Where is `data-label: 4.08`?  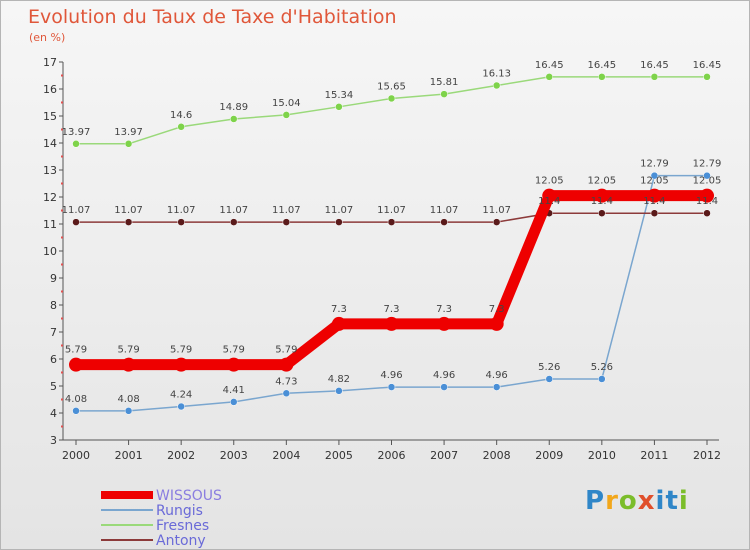
data-label: 4.08 is located at coordinates (76, 399).